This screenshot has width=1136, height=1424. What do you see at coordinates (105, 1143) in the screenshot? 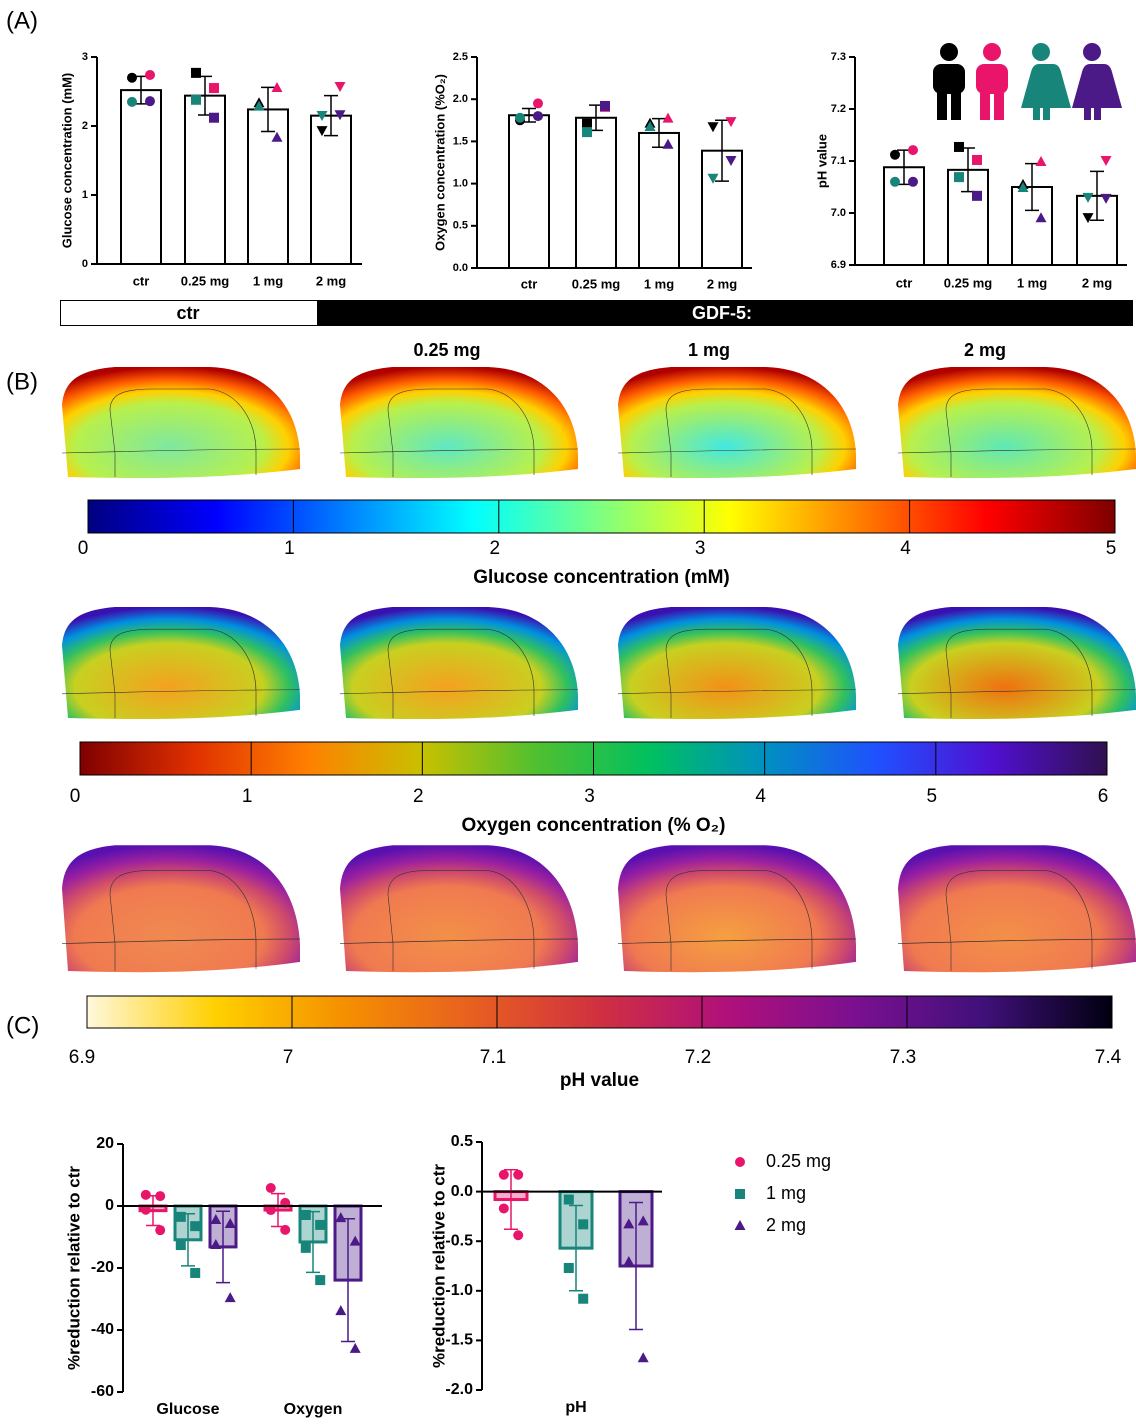
I see `y-tick-label: 20` at bounding box center [105, 1143].